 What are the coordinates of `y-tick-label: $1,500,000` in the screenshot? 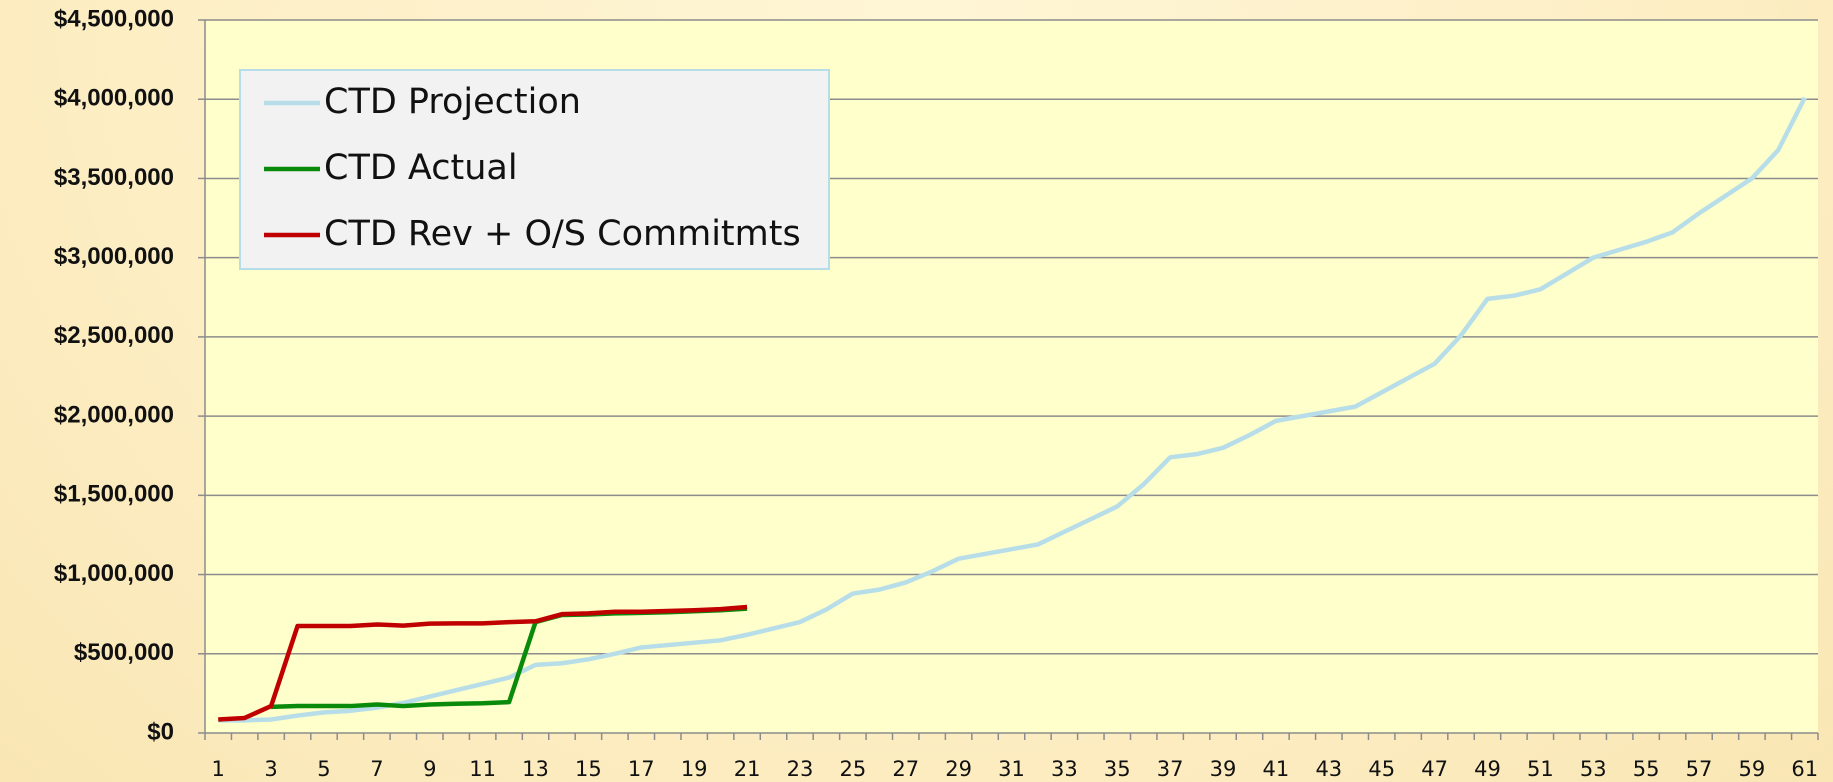 It's located at (114, 494).